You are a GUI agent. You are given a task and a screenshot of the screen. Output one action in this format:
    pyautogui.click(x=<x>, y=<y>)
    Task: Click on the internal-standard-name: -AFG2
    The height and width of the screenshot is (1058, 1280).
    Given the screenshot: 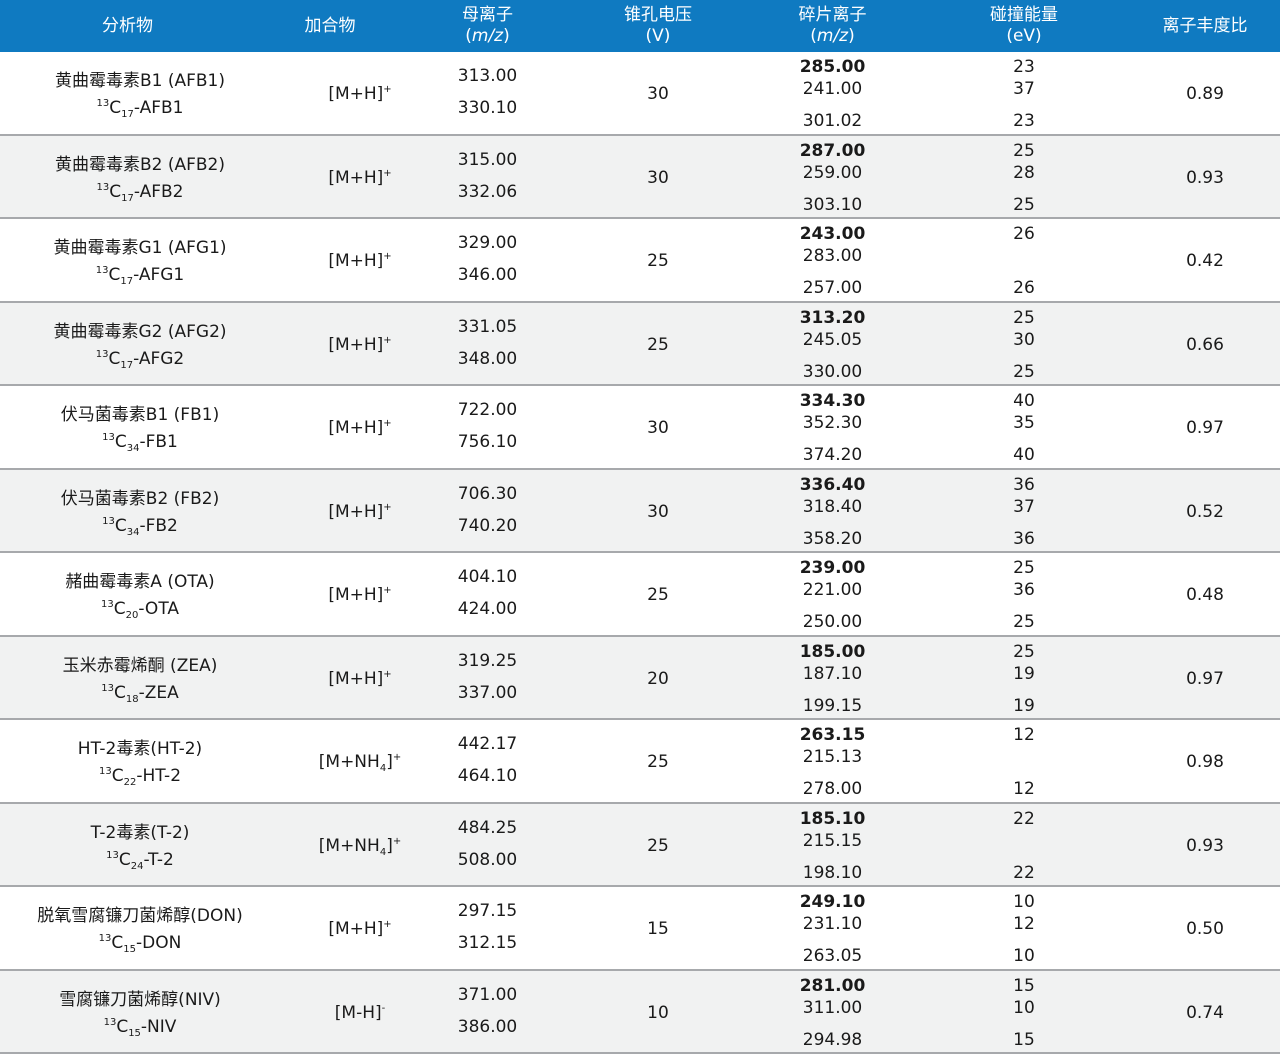 What is the action you would take?
    pyautogui.click(x=159, y=358)
    